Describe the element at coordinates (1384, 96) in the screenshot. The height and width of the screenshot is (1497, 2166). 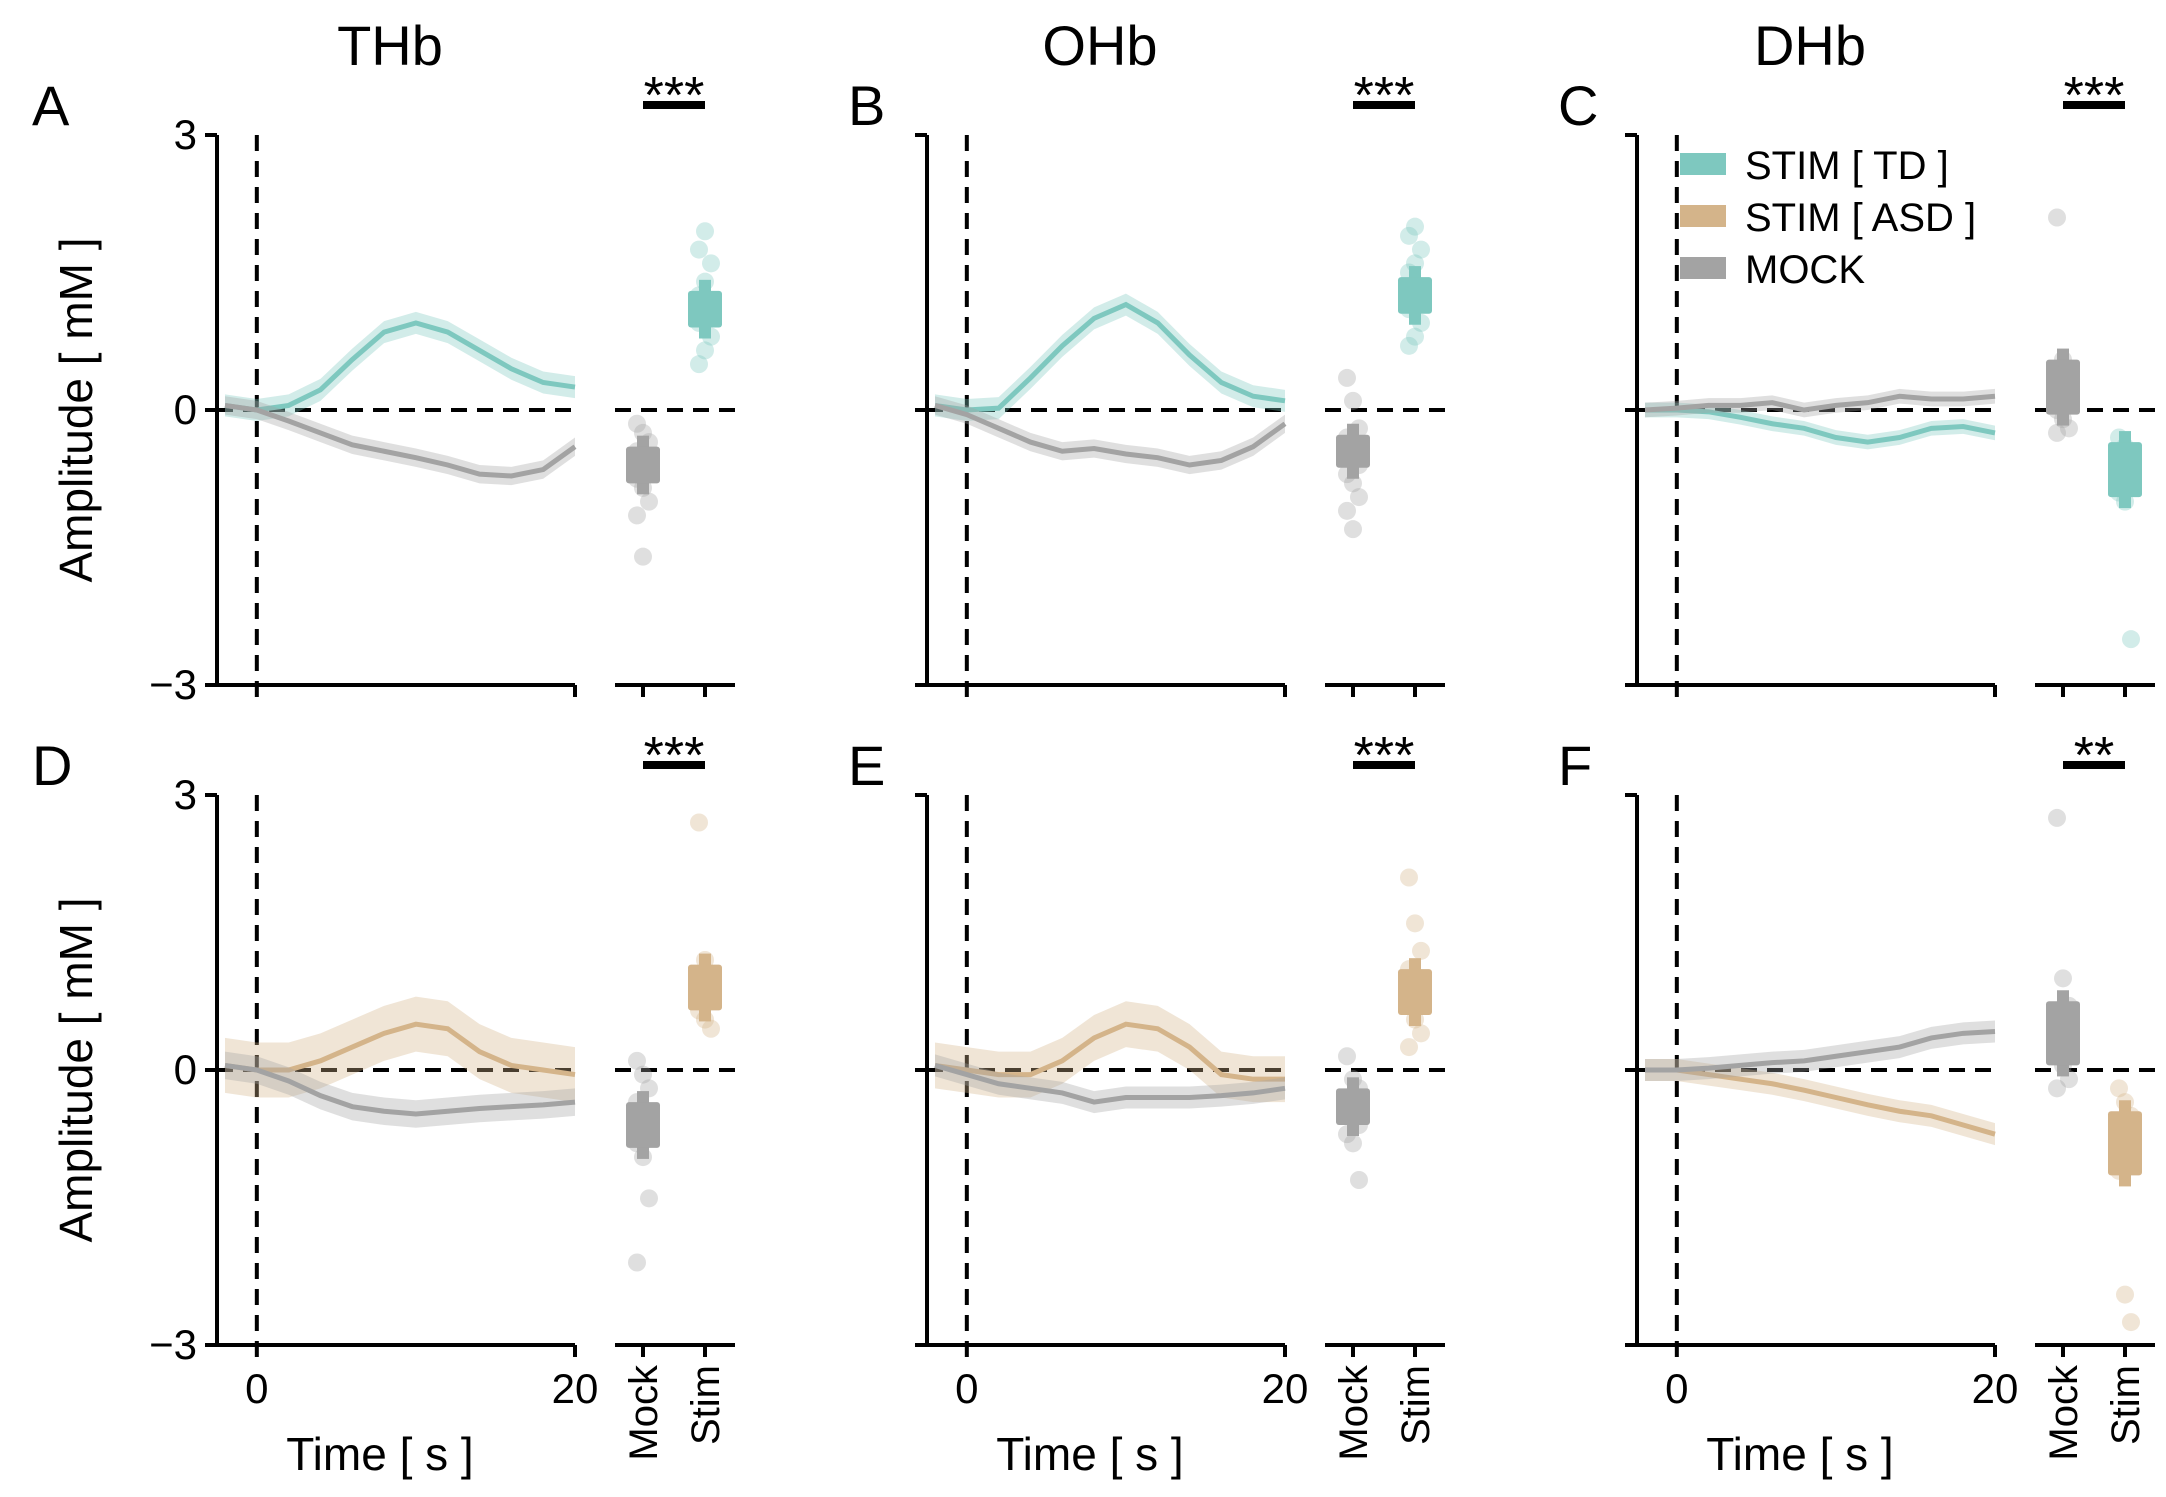
I see `significance-stars: ***` at that location.